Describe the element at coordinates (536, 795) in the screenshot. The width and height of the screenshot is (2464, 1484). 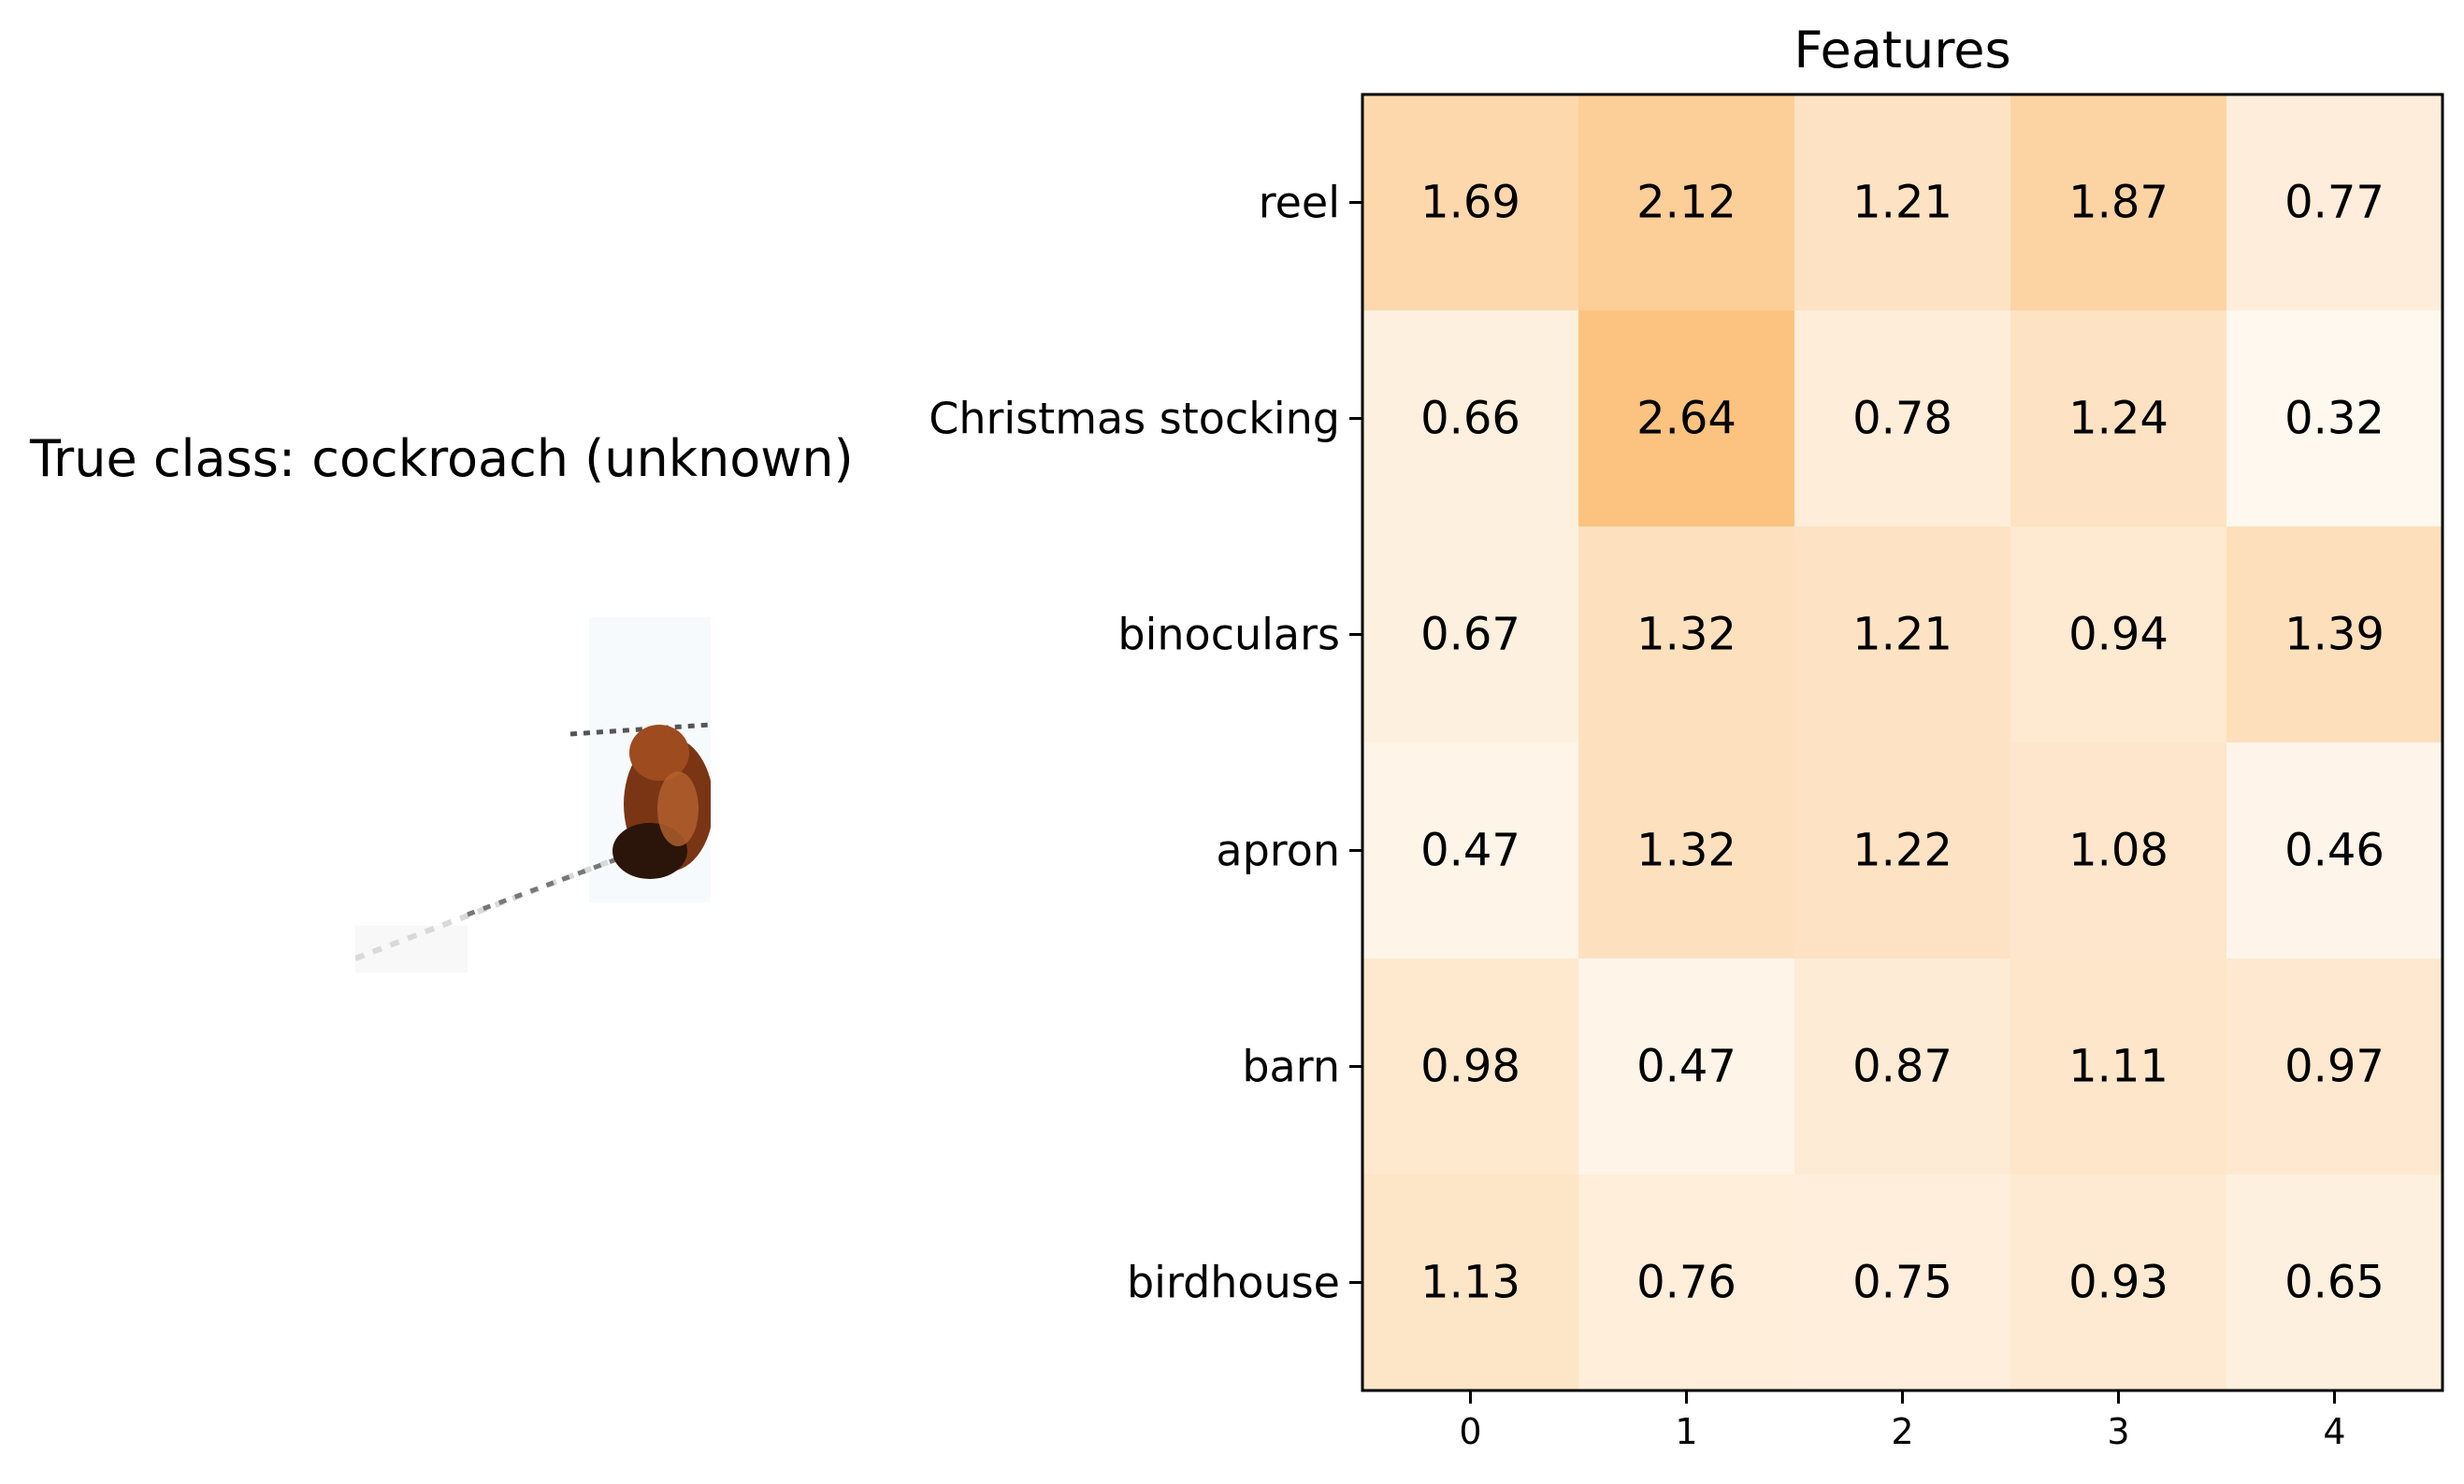
I see `cockroach-photo-drawing` at that location.